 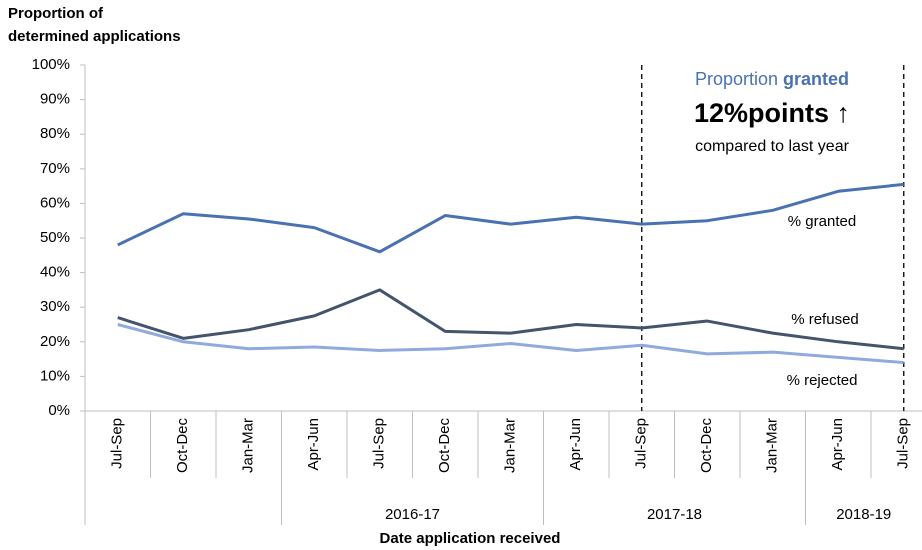 I want to click on series-label: % refused, so click(x=825, y=319).